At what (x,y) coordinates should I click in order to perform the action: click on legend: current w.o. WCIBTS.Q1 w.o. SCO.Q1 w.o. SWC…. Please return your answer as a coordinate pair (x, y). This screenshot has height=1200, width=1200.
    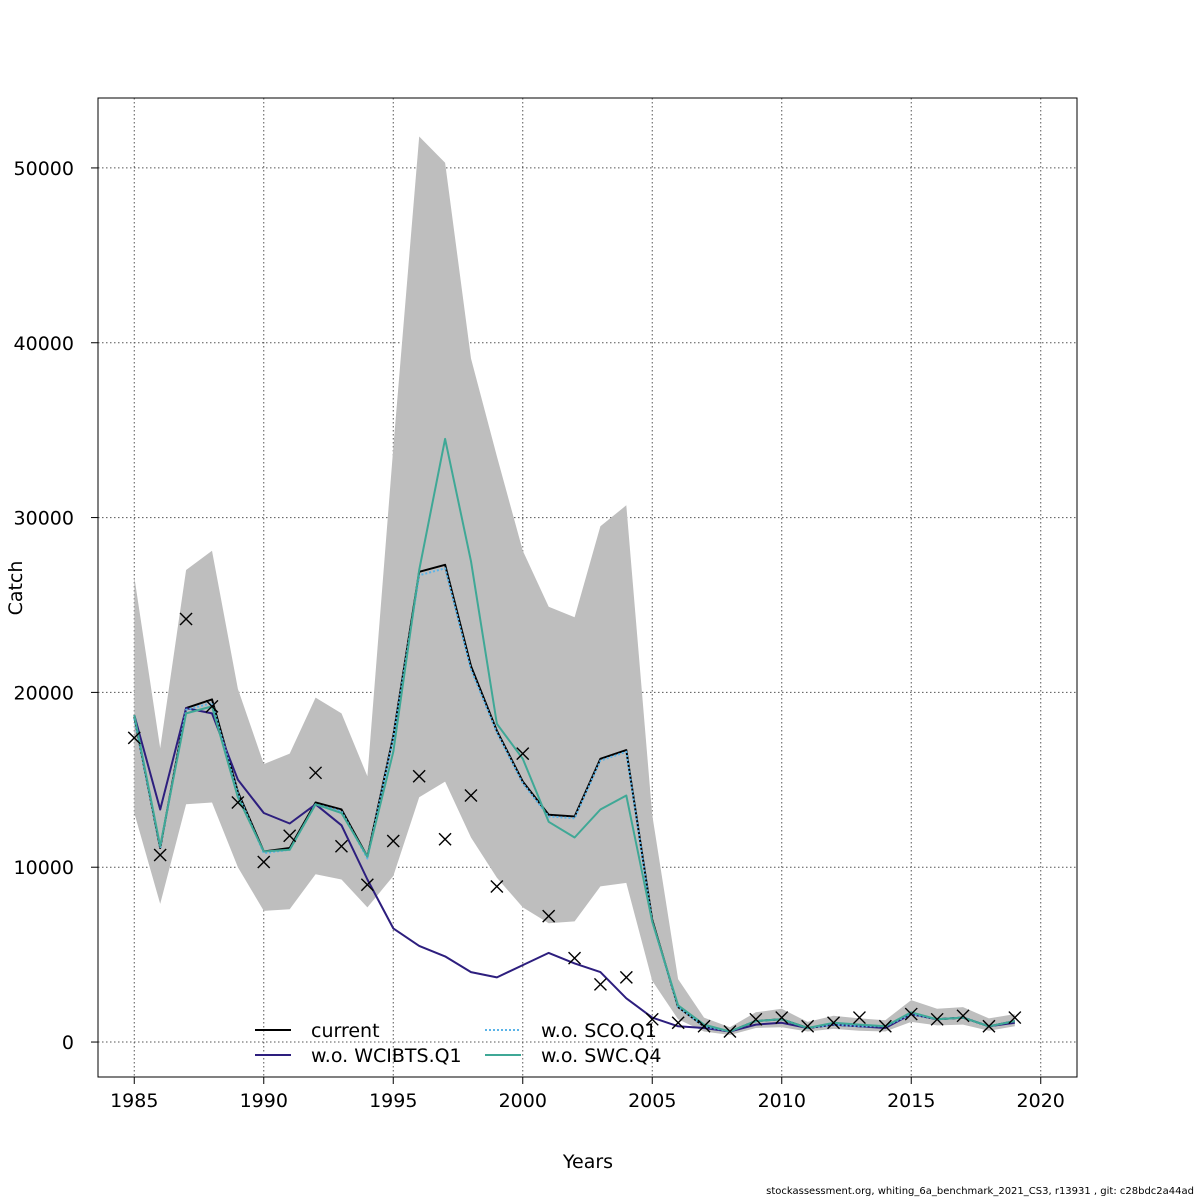
    Looking at the image, I should click on (458, 1043).